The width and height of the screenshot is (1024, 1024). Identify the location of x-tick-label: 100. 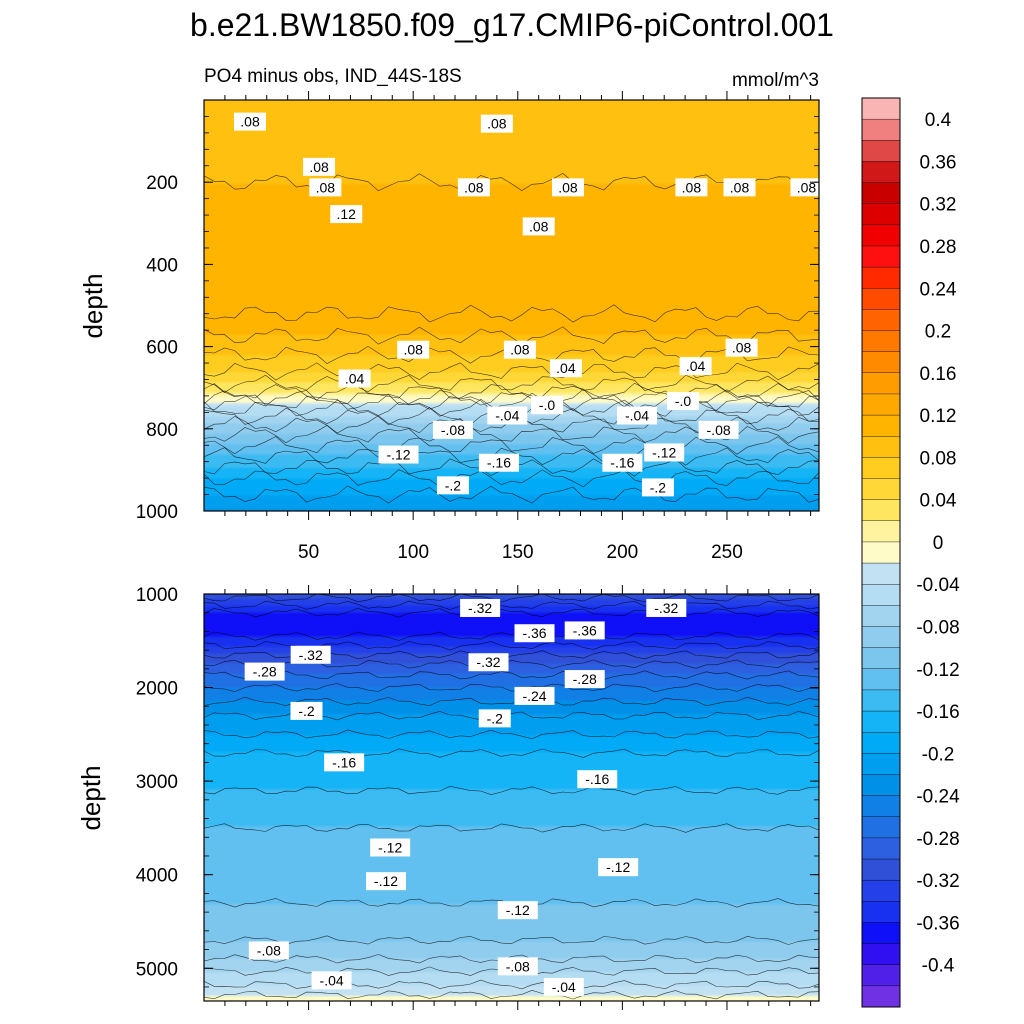
(413, 552).